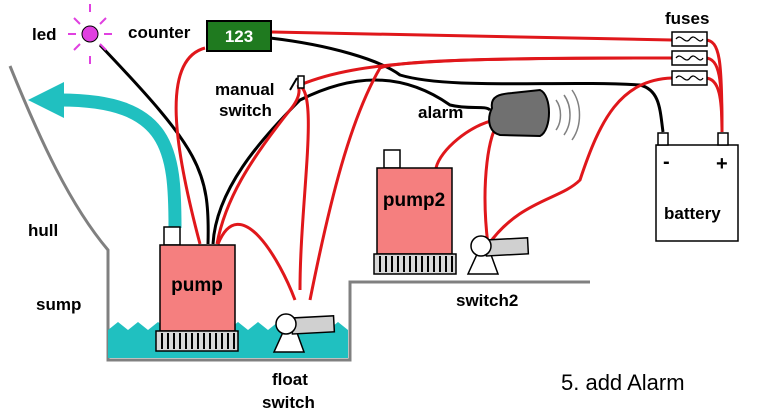 The height and width of the screenshot is (420, 760). What do you see at coordinates (43, 230) in the screenshot?
I see `hull-label: hull` at bounding box center [43, 230].